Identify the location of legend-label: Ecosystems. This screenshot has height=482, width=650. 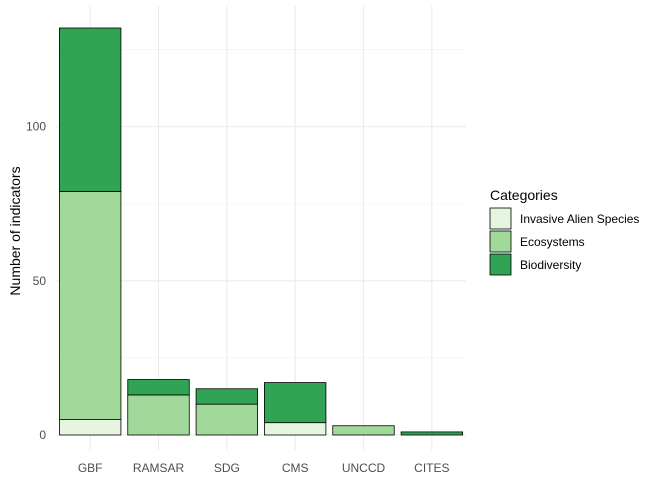
(552, 242).